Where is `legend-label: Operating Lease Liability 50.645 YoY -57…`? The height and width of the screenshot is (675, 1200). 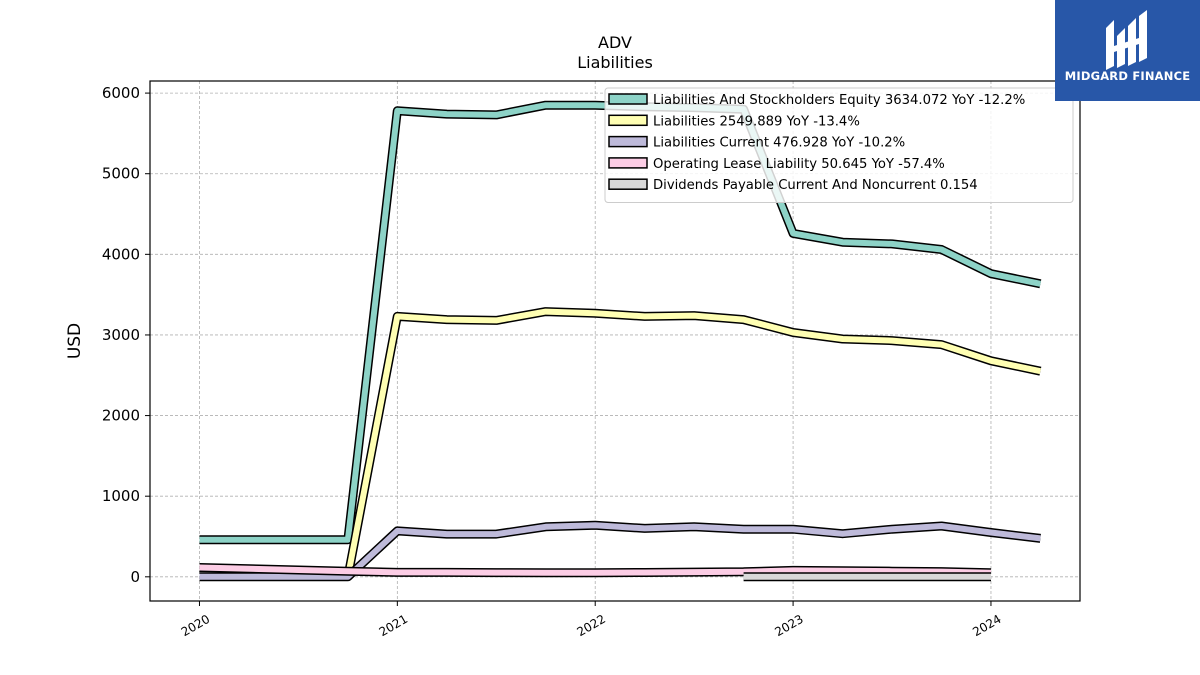 legend-label: Operating Lease Liability 50.645 YoY -57… is located at coordinates (799, 164).